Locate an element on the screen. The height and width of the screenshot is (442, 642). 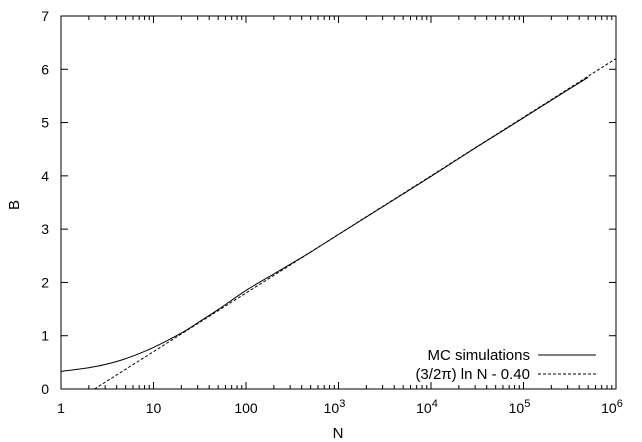
x-tick-label: 10⁴ is located at coordinates (427, 407).